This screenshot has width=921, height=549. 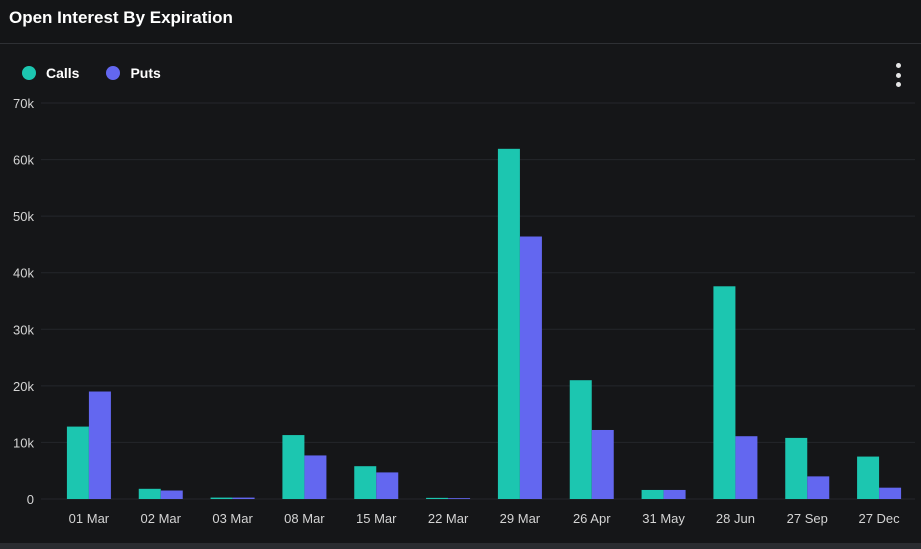 What do you see at coordinates (99, 445) in the screenshot?
I see `bar-puts-01-mar` at bounding box center [99, 445].